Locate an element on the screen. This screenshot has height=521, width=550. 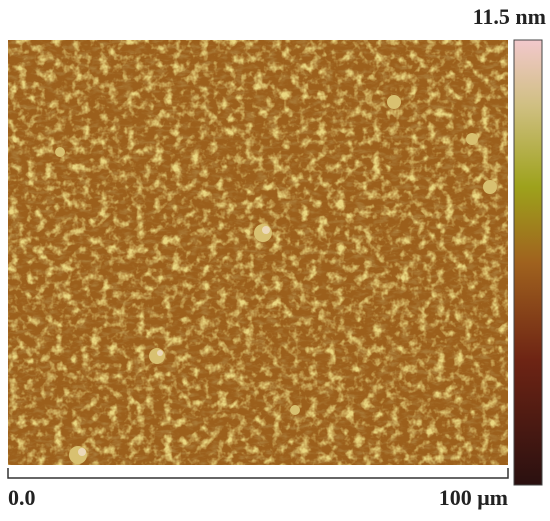
scale-end-label: 100 μm is located at coordinates (473, 497).